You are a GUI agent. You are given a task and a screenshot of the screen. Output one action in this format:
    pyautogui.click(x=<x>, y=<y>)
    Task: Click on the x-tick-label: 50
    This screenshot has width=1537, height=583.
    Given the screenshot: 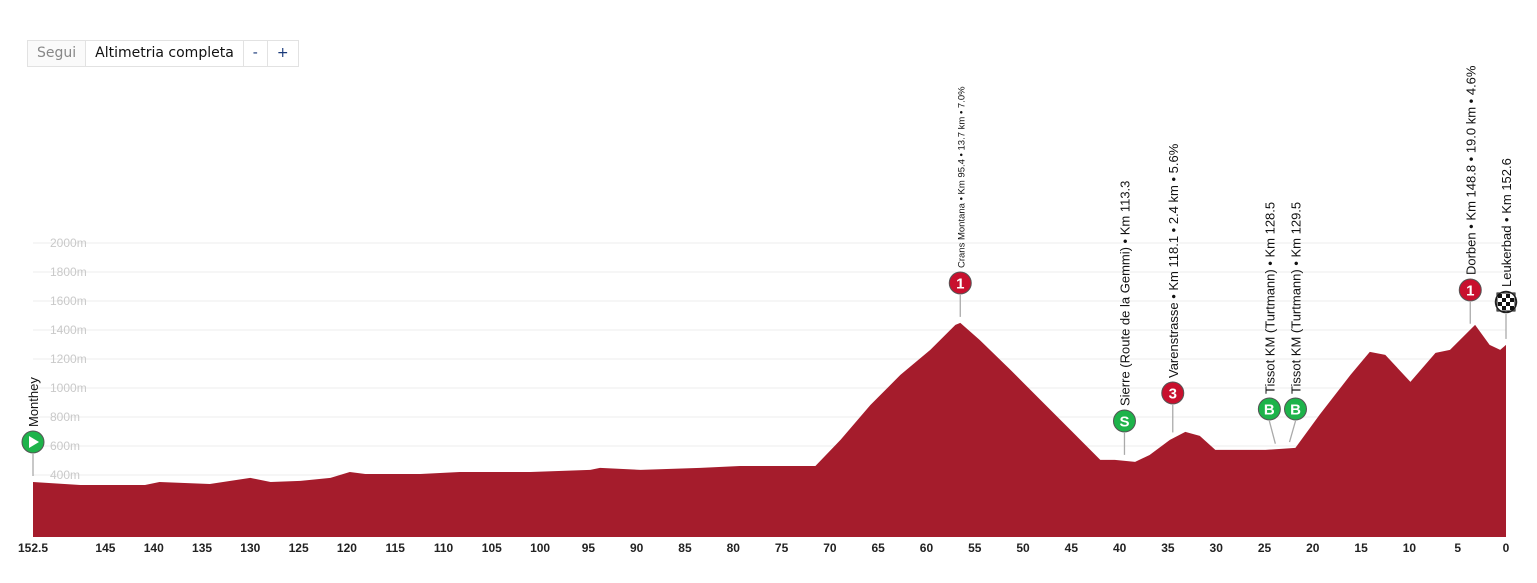 What is the action you would take?
    pyautogui.click(x=1023, y=548)
    